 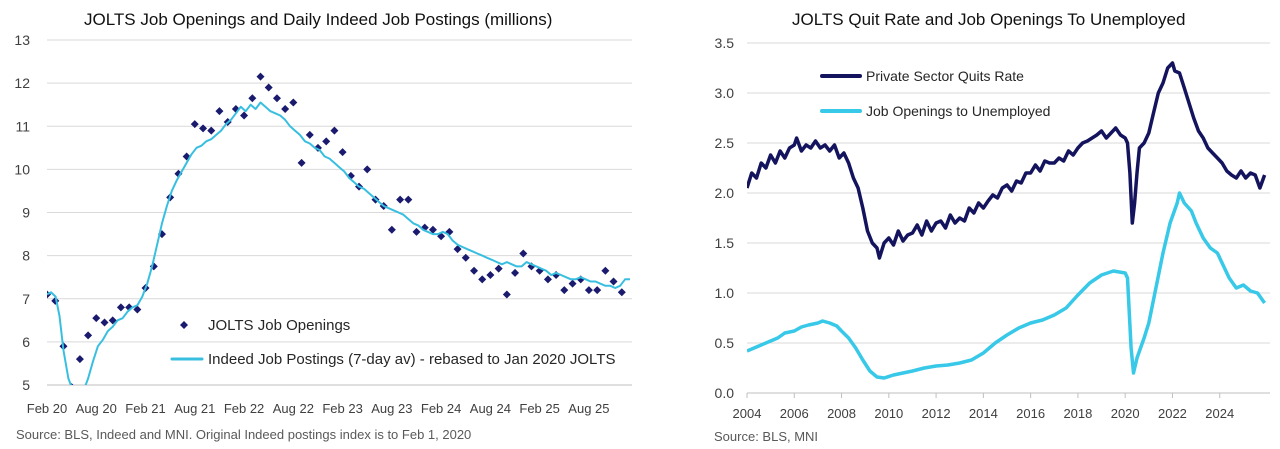 I want to click on y-tick-label: 3.5, so click(x=725, y=43).